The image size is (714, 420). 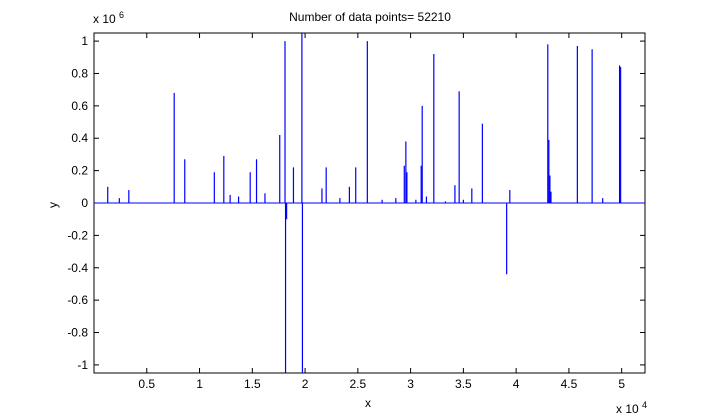 I want to click on x-tick-label: 2, so click(x=305, y=384).